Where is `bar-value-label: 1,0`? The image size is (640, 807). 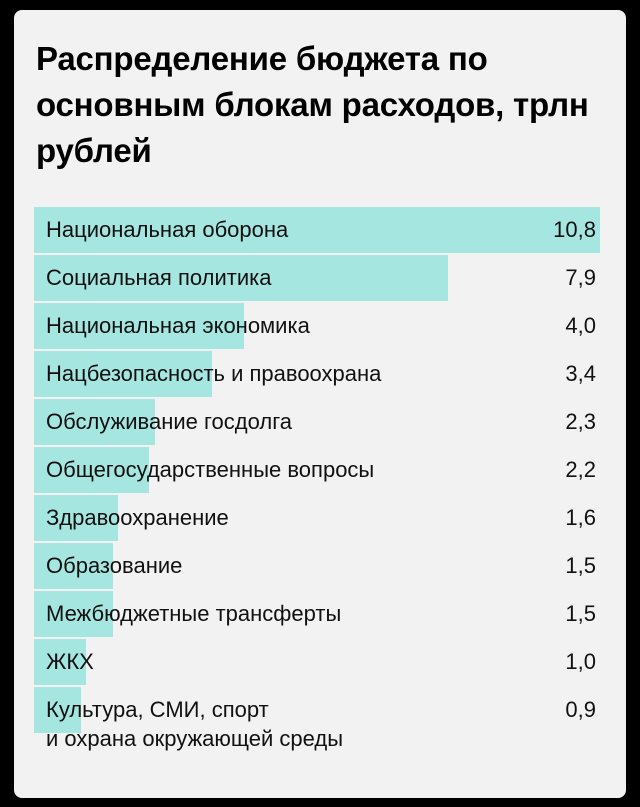
bar-value-label: 1,0 is located at coordinates (580, 661).